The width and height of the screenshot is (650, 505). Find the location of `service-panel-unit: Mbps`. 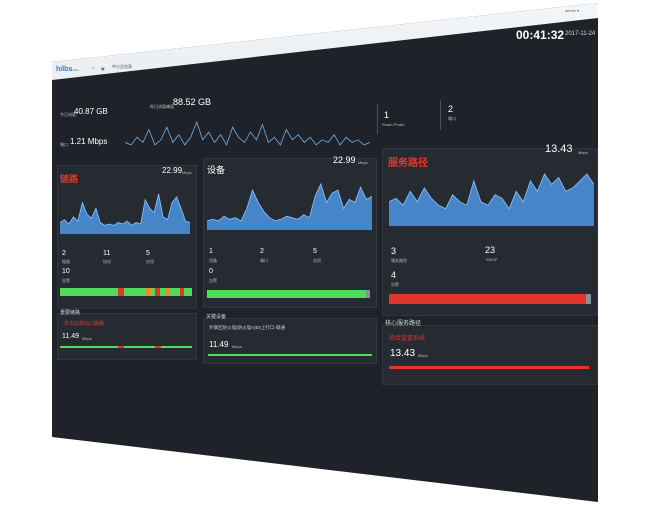

service-panel-unit: Mbps is located at coordinates (583, 152).